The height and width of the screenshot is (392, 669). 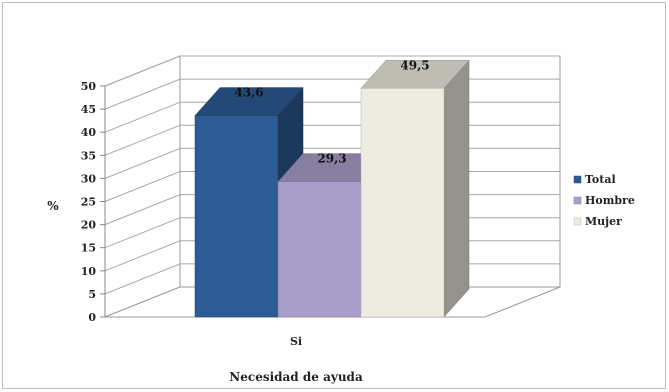 I want to click on y-tick-label: 0, so click(x=92, y=317).